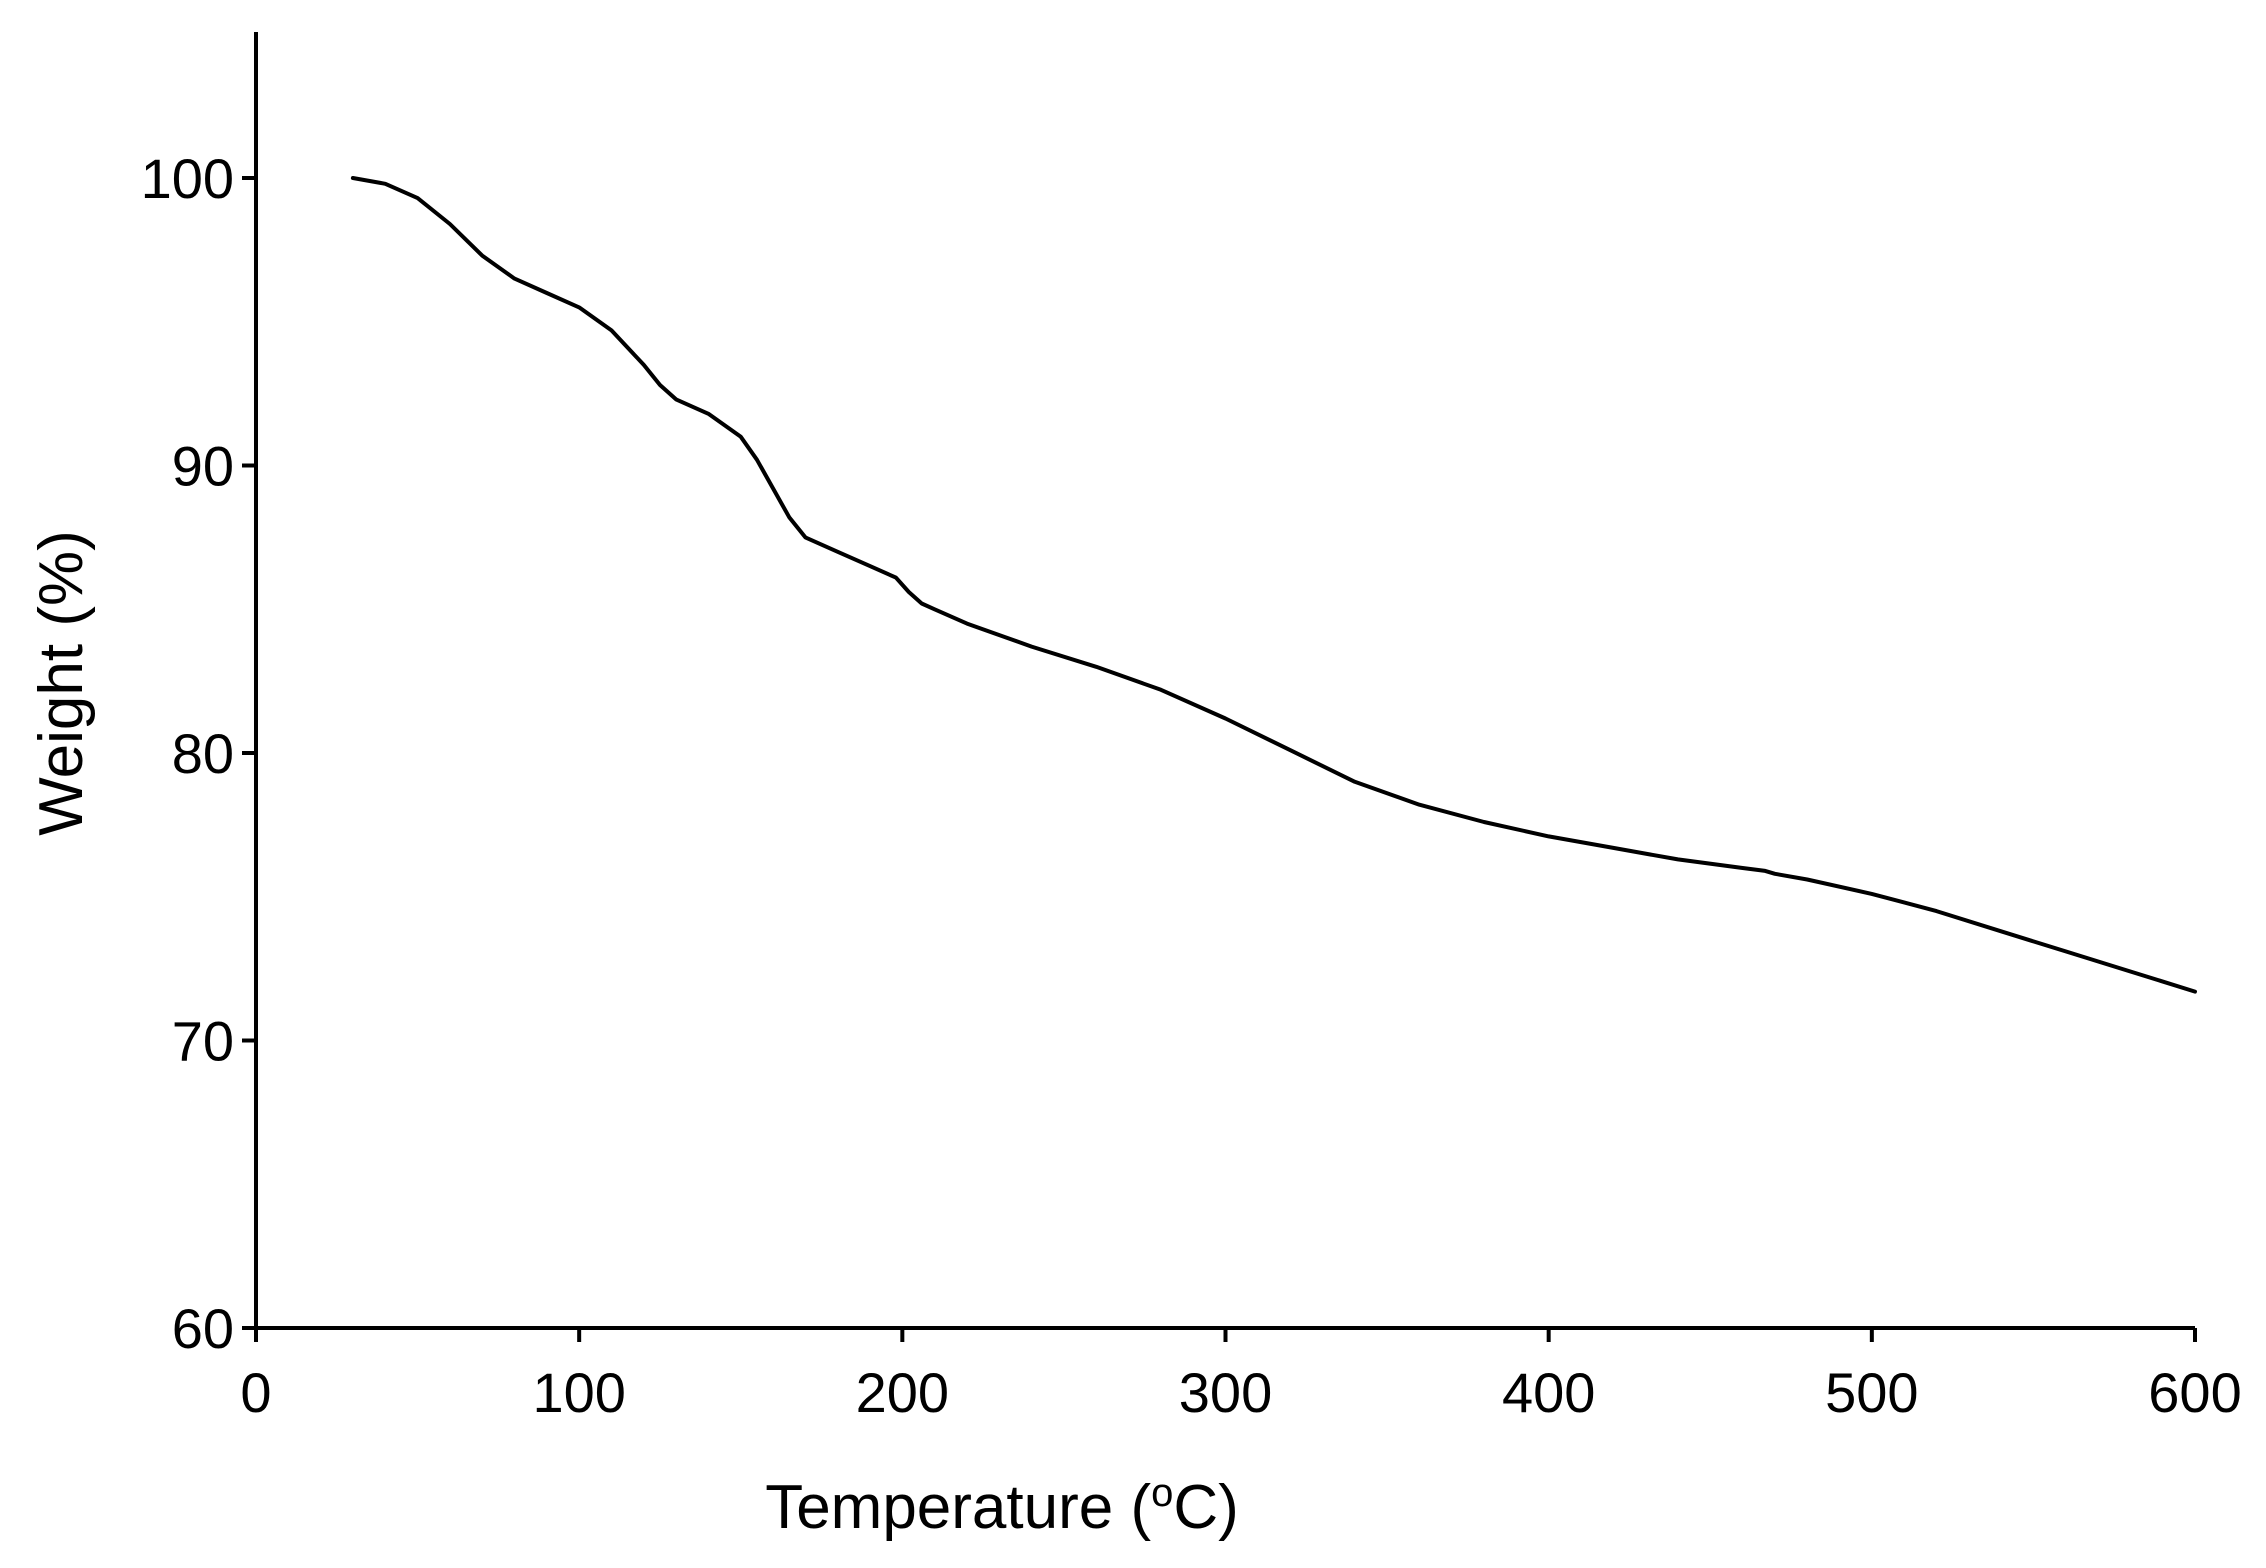 The width and height of the screenshot is (2266, 1568). I want to click on x-tick-label: 400, so click(1548, 1392).